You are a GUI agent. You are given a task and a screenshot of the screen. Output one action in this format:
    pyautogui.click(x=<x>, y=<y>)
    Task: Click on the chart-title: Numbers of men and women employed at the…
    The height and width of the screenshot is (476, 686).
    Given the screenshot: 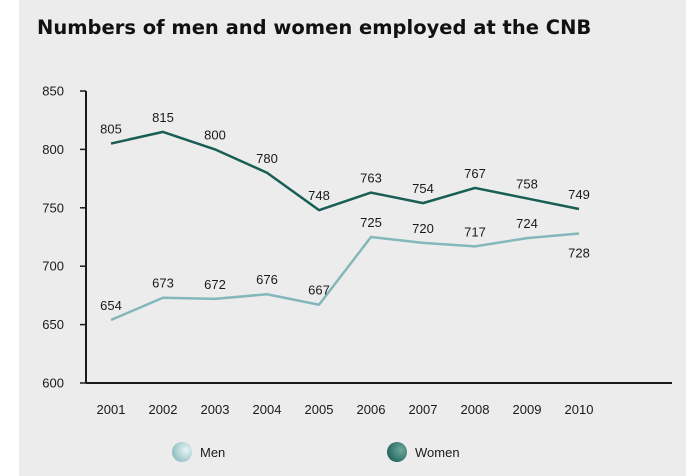 What is the action you would take?
    pyautogui.click(x=314, y=27)
    